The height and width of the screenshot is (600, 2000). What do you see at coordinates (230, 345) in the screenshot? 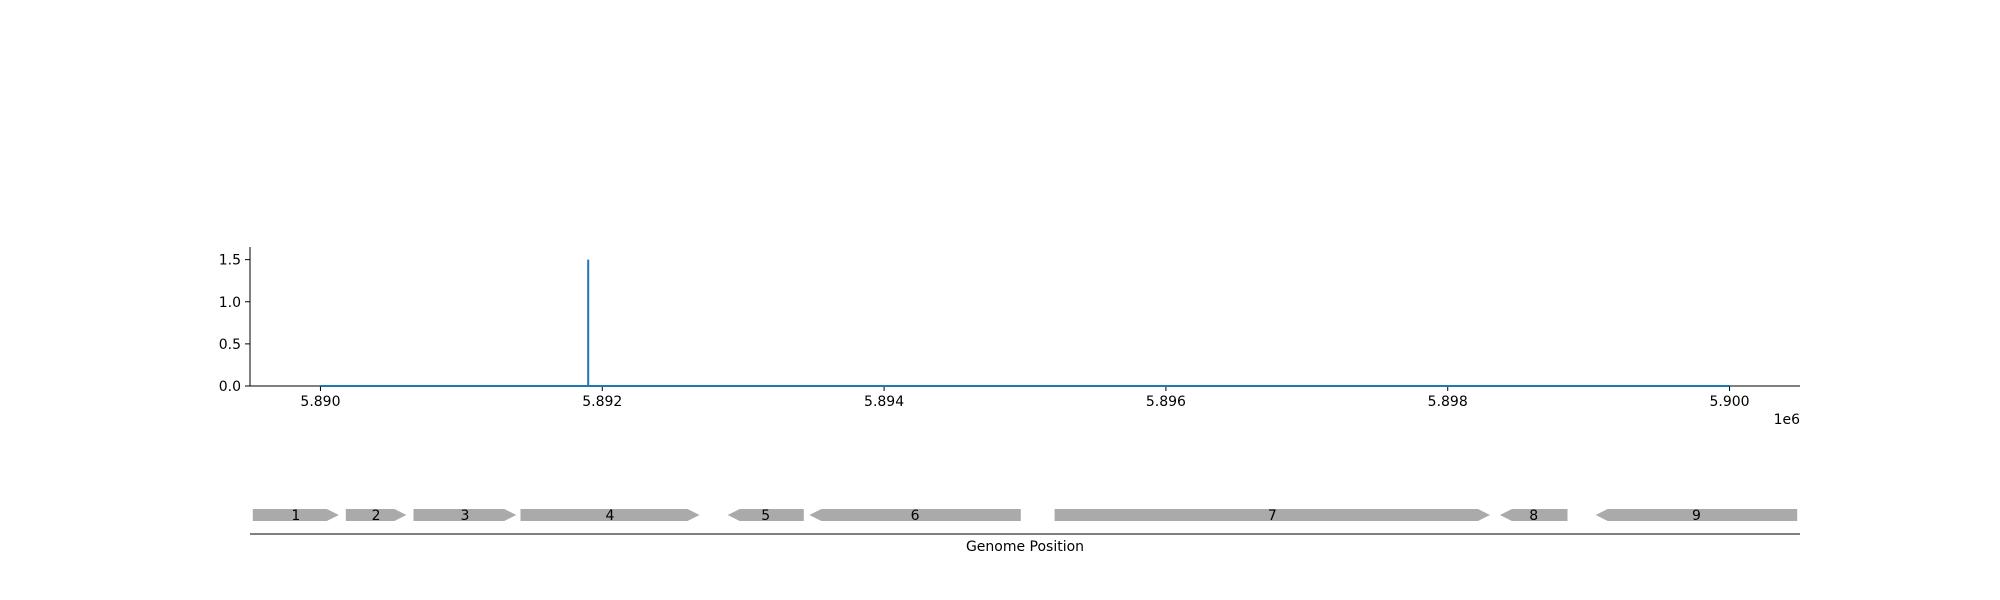
I see `y-tick-label: 0.5` at bounding box center [230, 345].